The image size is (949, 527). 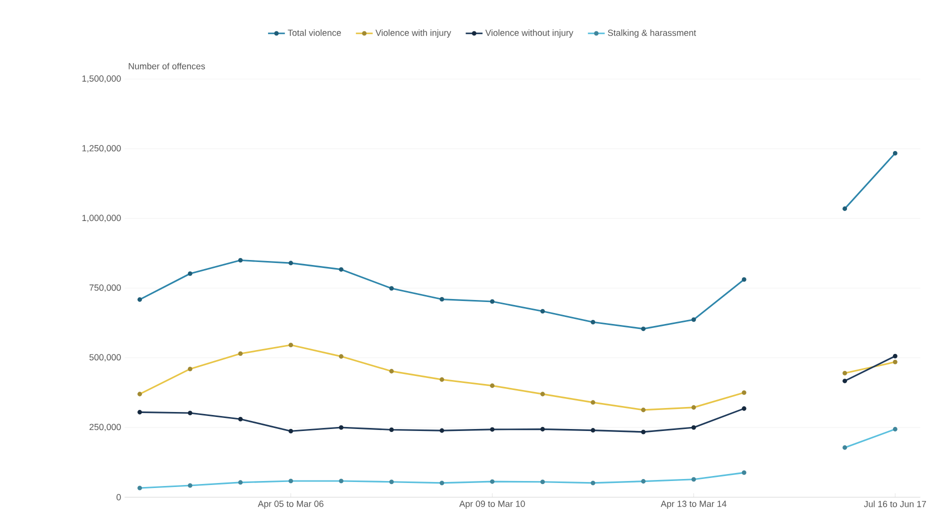 I want to click on y-axis-title: Number of offences, so click(x=166, y=66).